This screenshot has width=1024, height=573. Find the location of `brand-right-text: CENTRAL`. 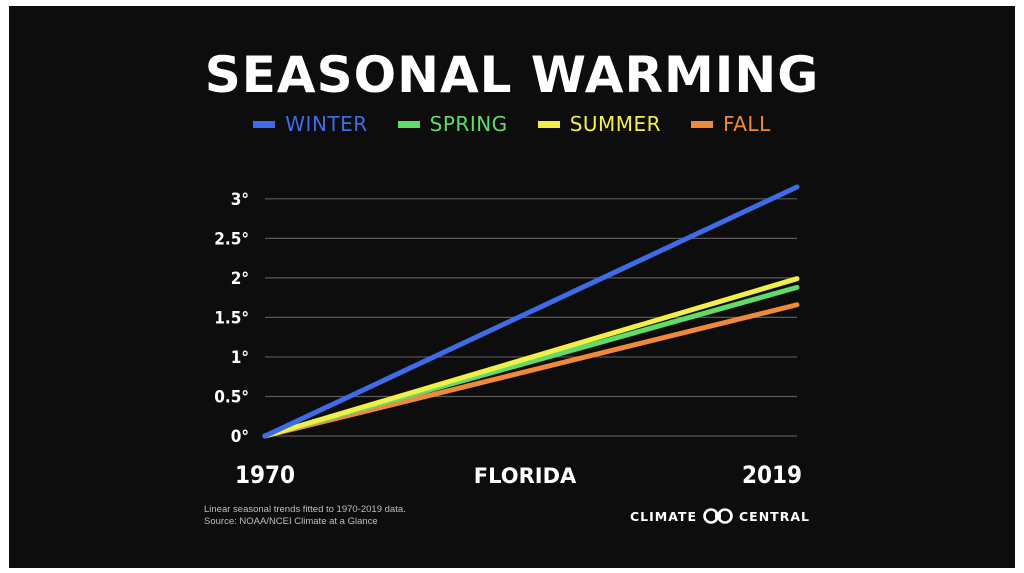

brand-right-text: CENTRAL is located at coordinates (774, 516).